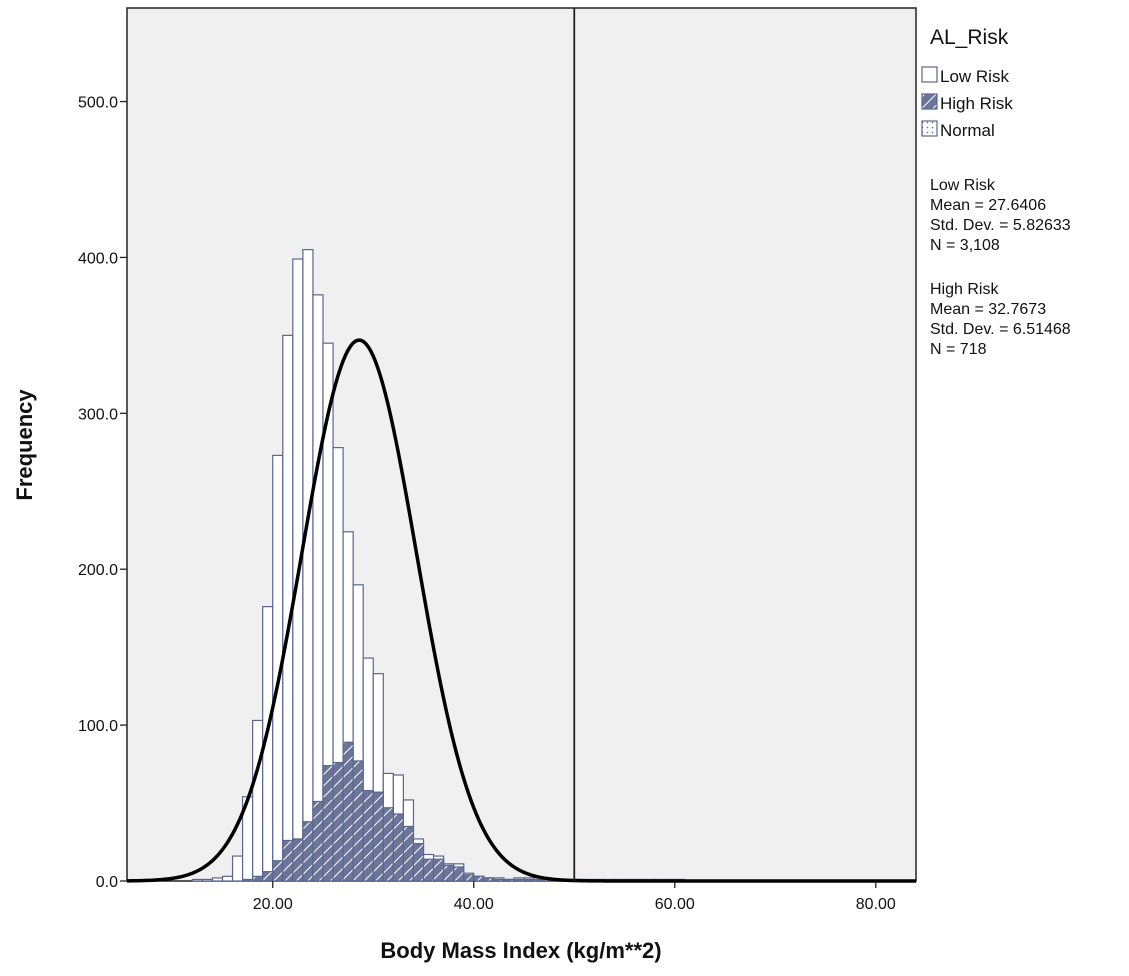  What do you see at coordinates (967, 130) in the screenshot?
I see `legend-label-normal: Normal` at bounding box center [967, 130].